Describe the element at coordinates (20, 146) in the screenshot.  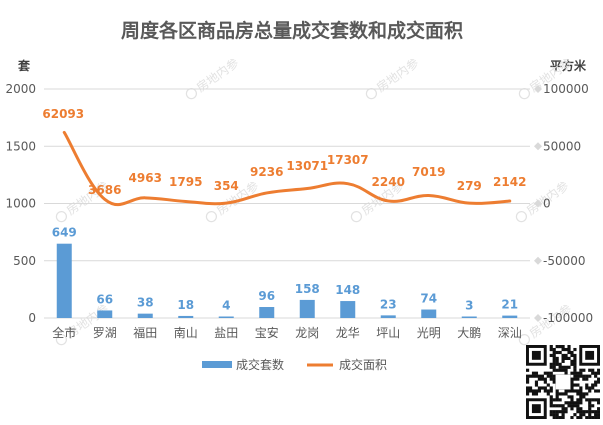
I see `left-tick-label: 1500` at that location.